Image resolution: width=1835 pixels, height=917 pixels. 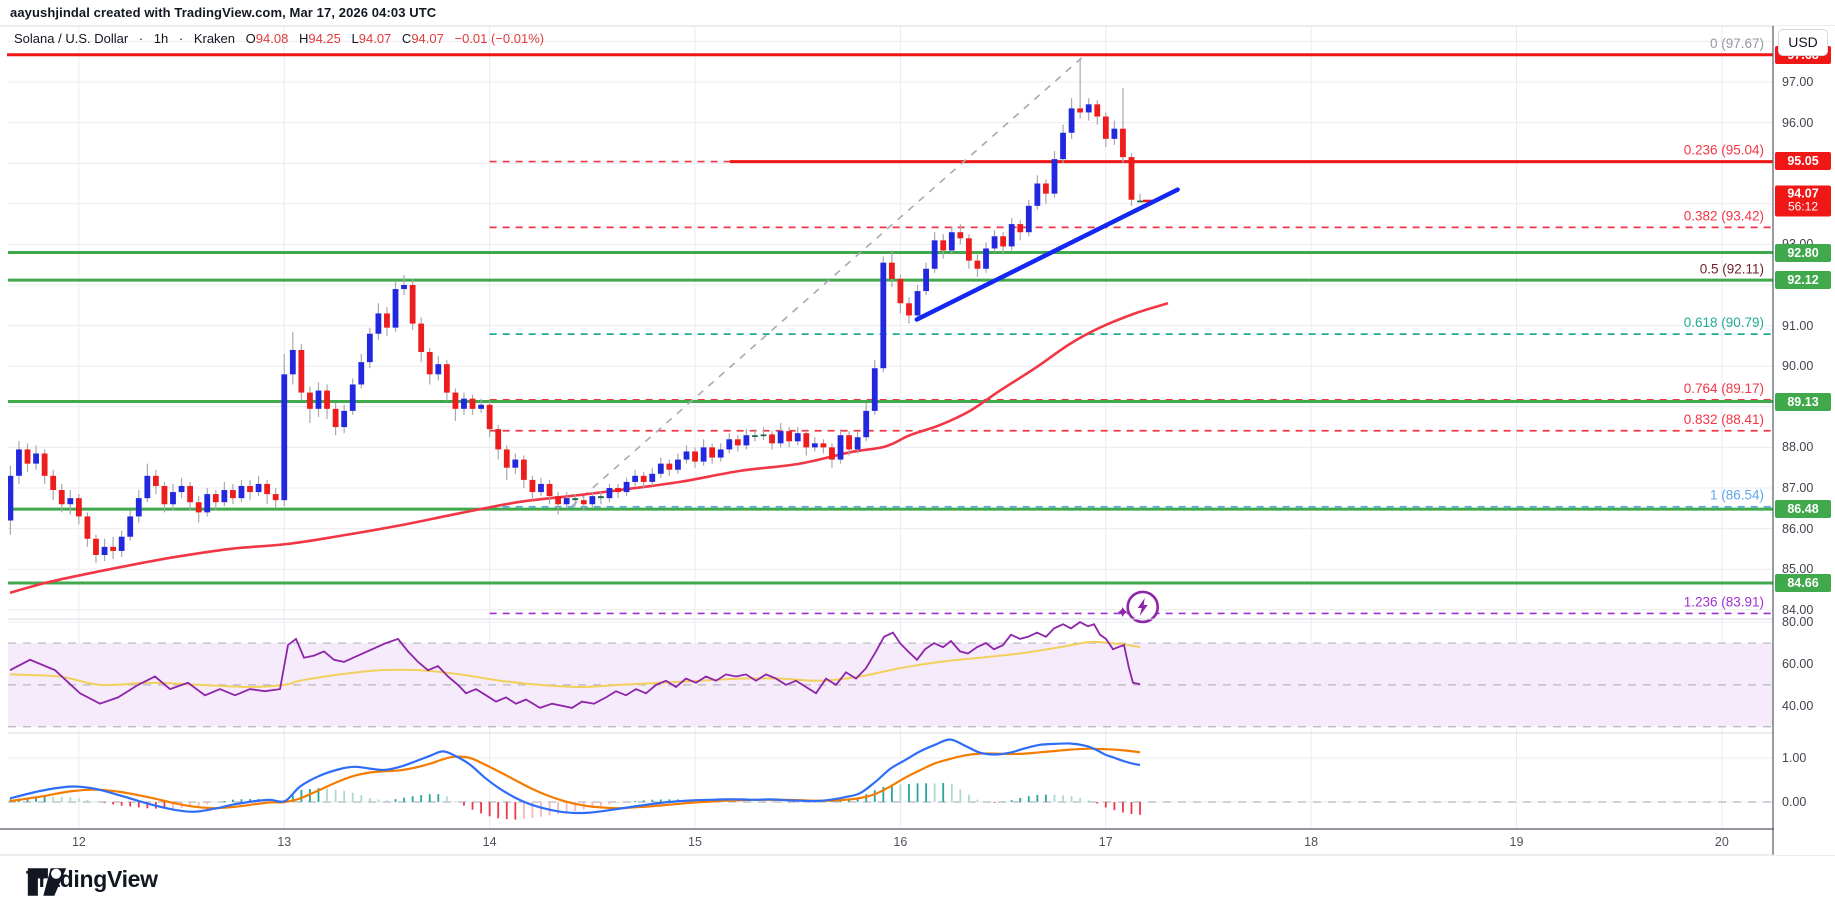 I want to click on high-value: 94.25, so click(x=324, y=38).